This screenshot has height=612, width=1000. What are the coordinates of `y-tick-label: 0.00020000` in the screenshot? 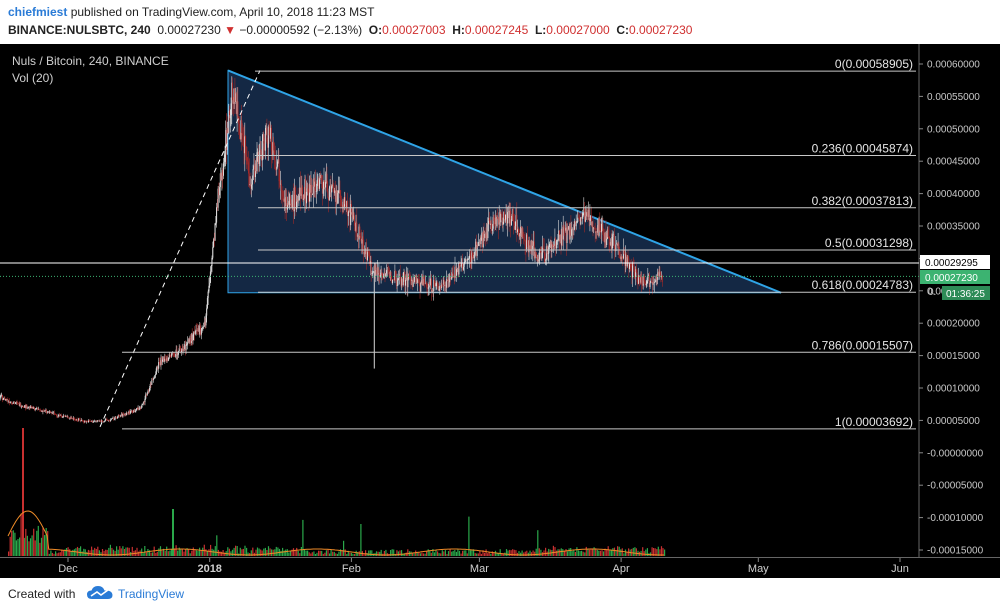 It's located at (953, 324).